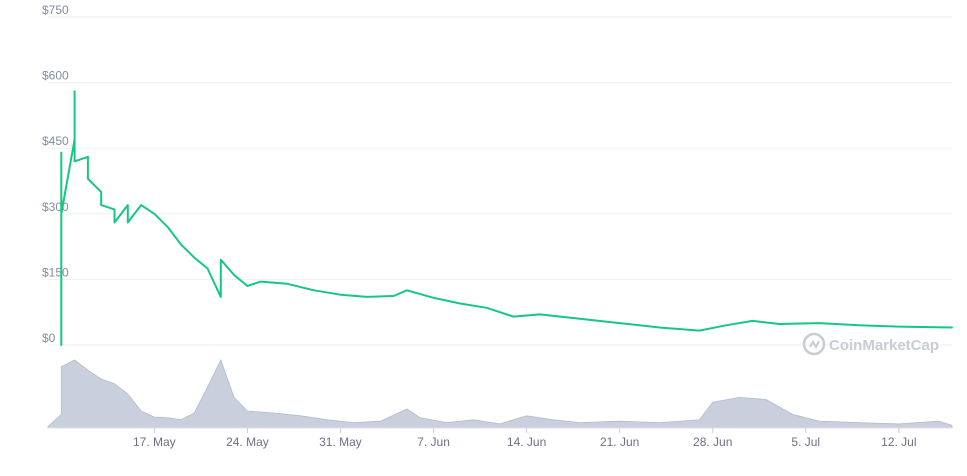 The width and height of the screenshot is (967, 476). What do you see at coordinates (49, 338) in the screenshot?
I see `y-tick-label: $0` at bounding box center [49, 338].